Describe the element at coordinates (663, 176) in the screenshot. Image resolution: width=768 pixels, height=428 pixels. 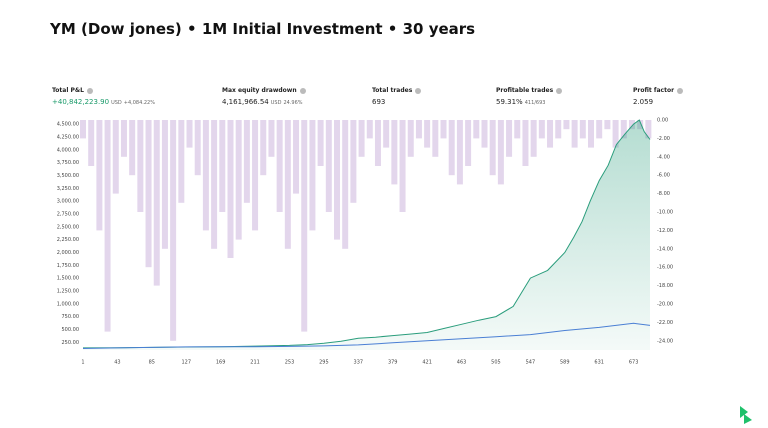
I see `y2-tick-label: -6.00` at that location.